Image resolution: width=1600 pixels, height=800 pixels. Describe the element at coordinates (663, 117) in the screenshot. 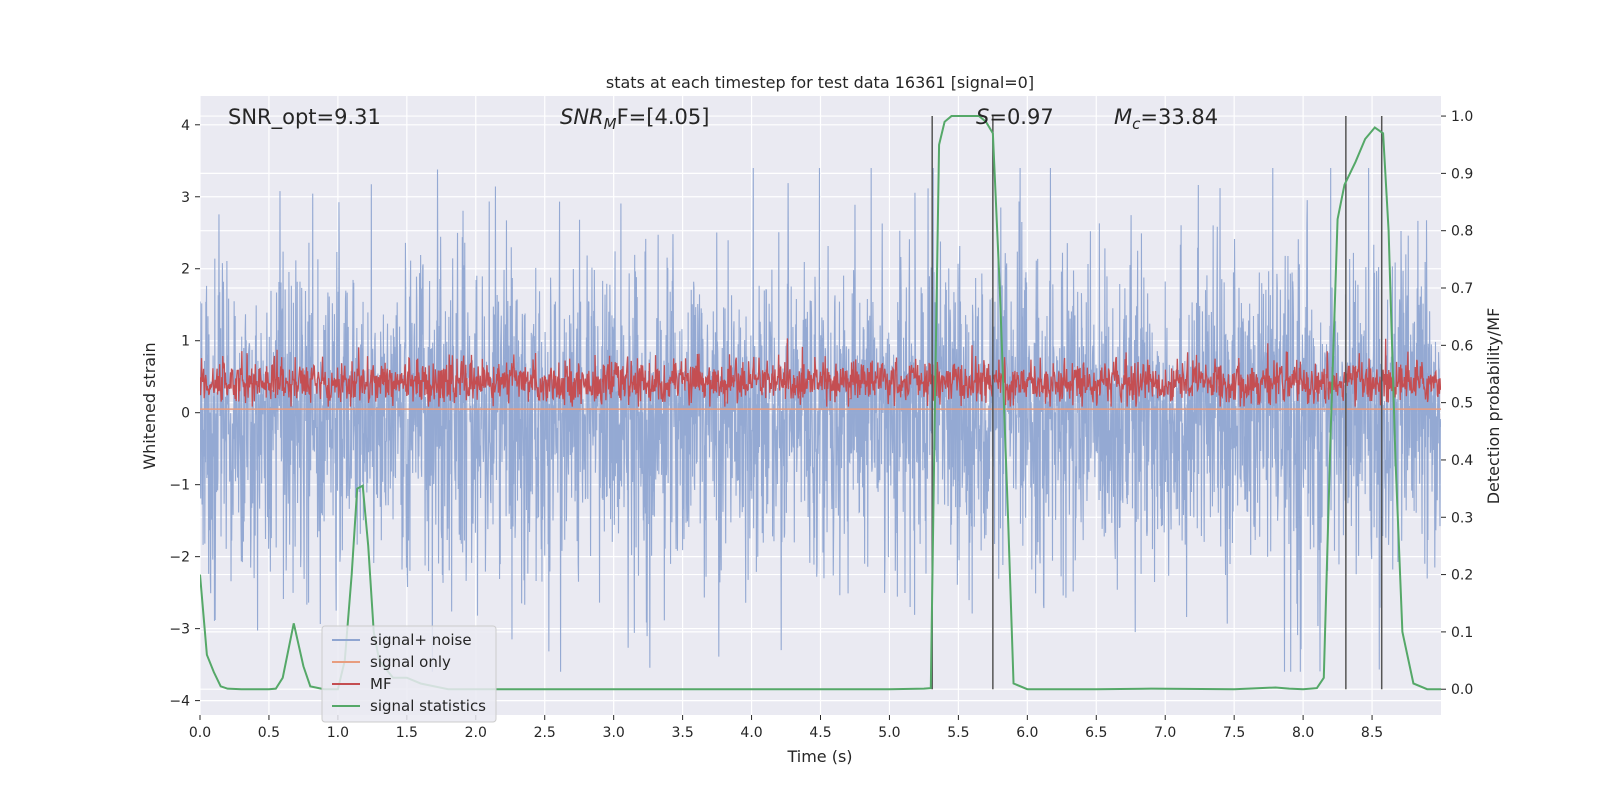

I see `annotation-snr-mf-rest: F=[4.05]` at that location.